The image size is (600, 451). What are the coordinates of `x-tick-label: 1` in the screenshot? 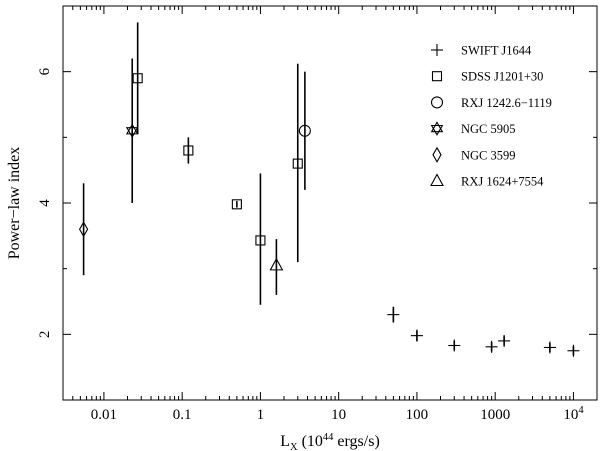 It's located at (261, 415).